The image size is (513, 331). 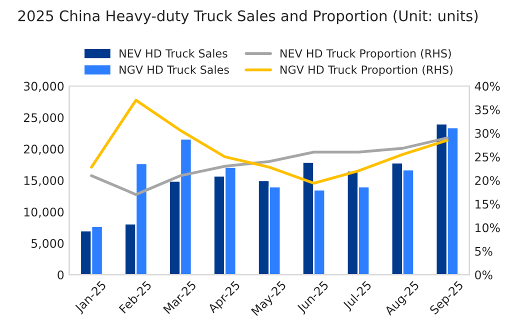 What do you see at coordinates (487, 181) in the screenshot?
I see `y2-tick-label: 20%` at bounding box center [487, 181].